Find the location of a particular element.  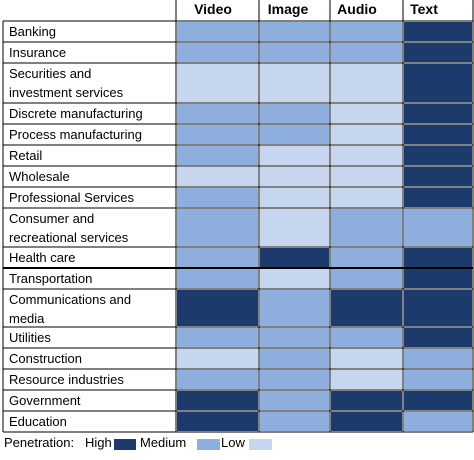

cell-utilities-audio is located at coordinates (366, 337).